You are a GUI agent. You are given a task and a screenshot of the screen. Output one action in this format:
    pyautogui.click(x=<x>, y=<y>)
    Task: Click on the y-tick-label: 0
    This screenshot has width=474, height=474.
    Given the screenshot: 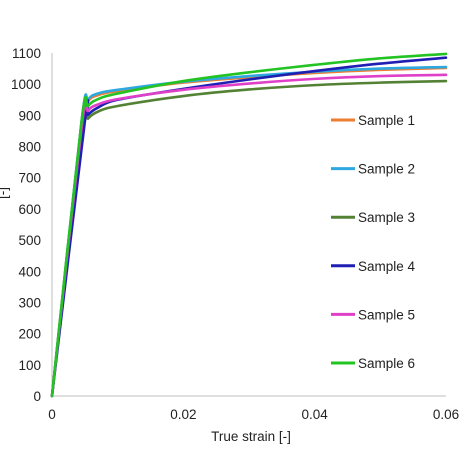 What is the action you would take?
    pyautogui.click(x=37, y=396)
    